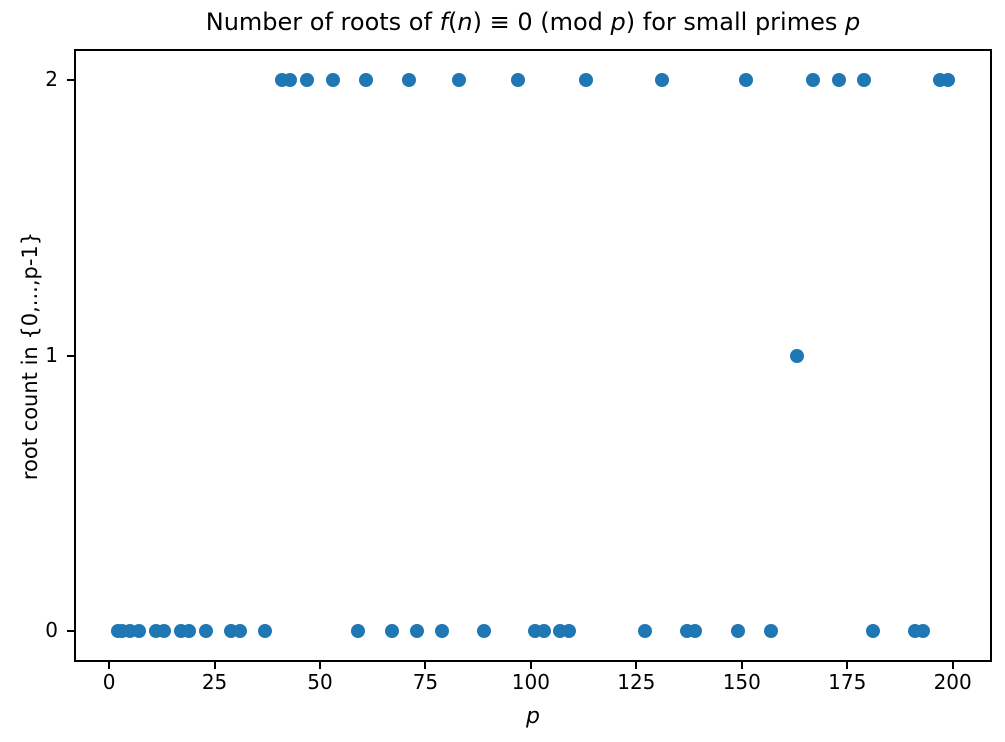 The image size is (1005, 742). Describe the element at coordinates (322, 22) in the screenshot. I see `title-text-part: Number of roots of` at that location.